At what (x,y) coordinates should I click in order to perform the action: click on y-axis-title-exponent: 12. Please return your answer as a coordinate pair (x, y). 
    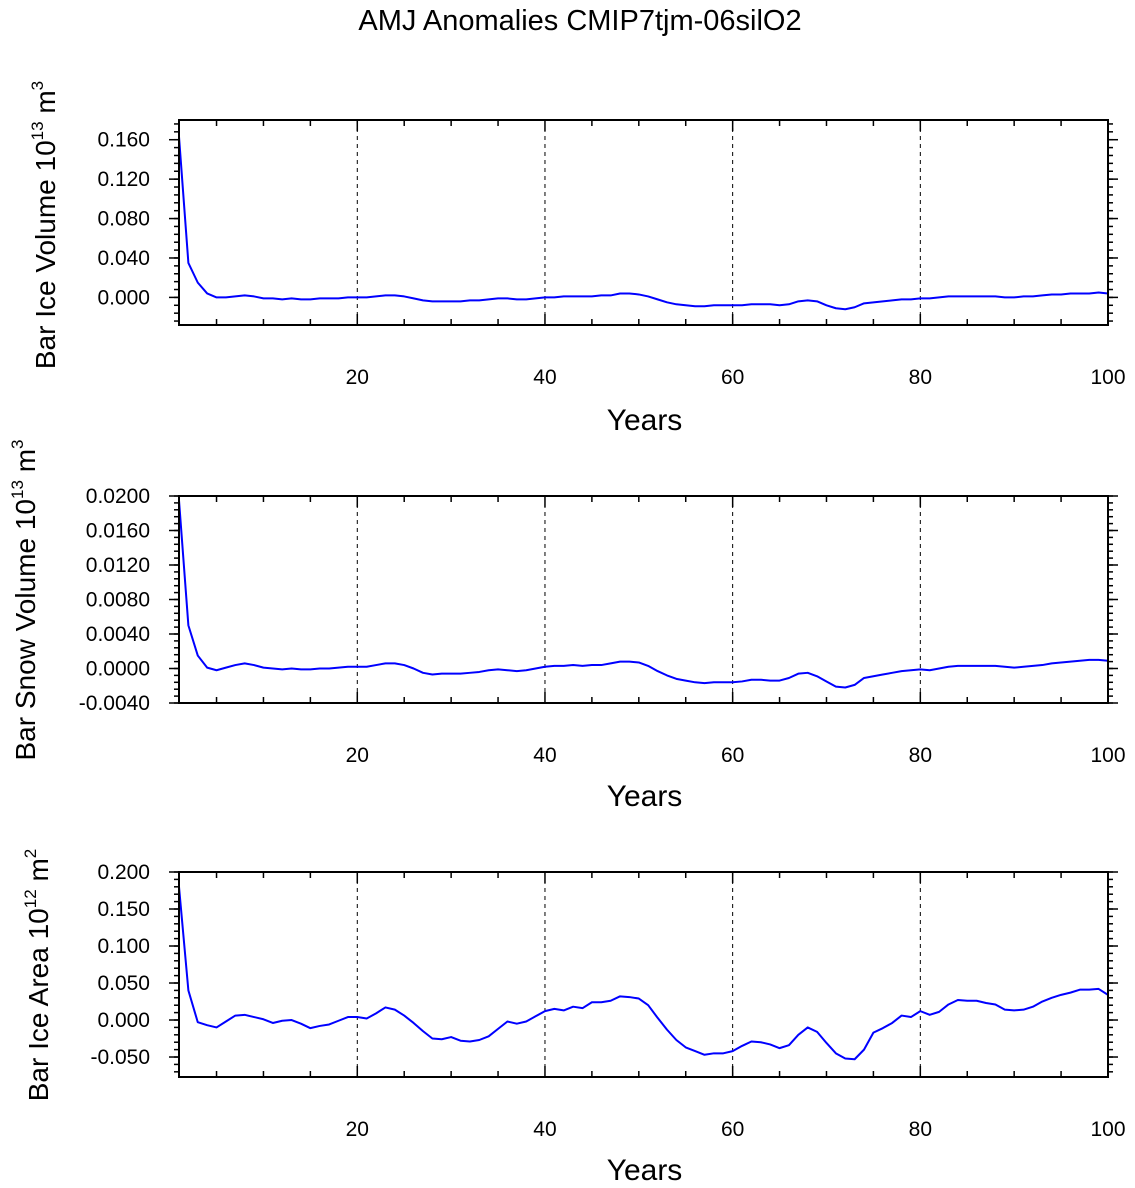
    Looking at the image, I should click on (30, 898).